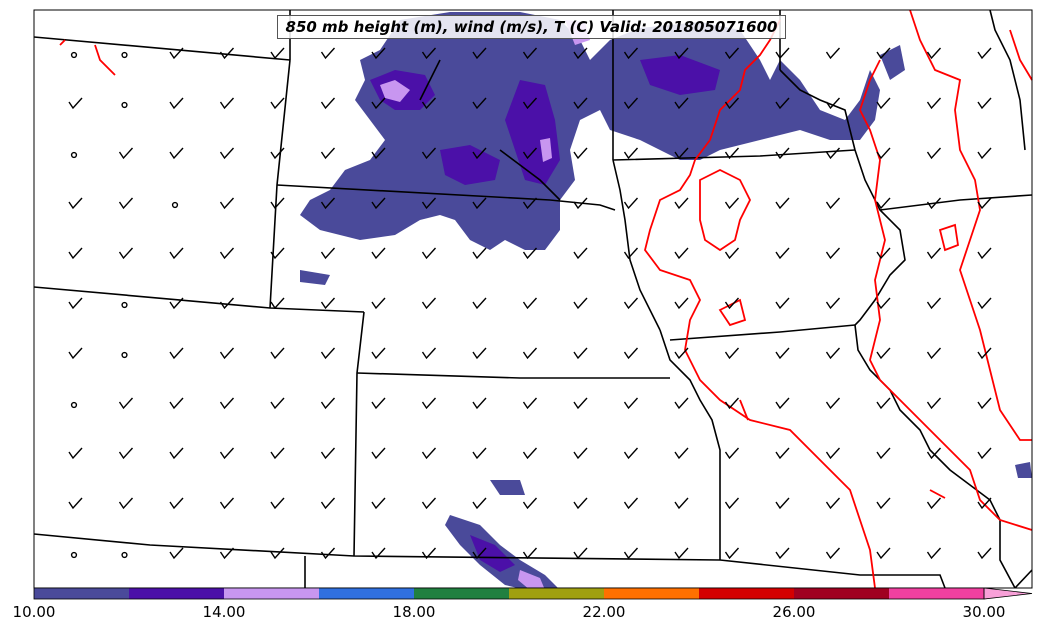 This screenshot has width=1041, height=633. What do you see at coordinates (1008, 593) in the screenshot?
I see `colorbar-extend-arrow` at bounding box center [1008, 593].